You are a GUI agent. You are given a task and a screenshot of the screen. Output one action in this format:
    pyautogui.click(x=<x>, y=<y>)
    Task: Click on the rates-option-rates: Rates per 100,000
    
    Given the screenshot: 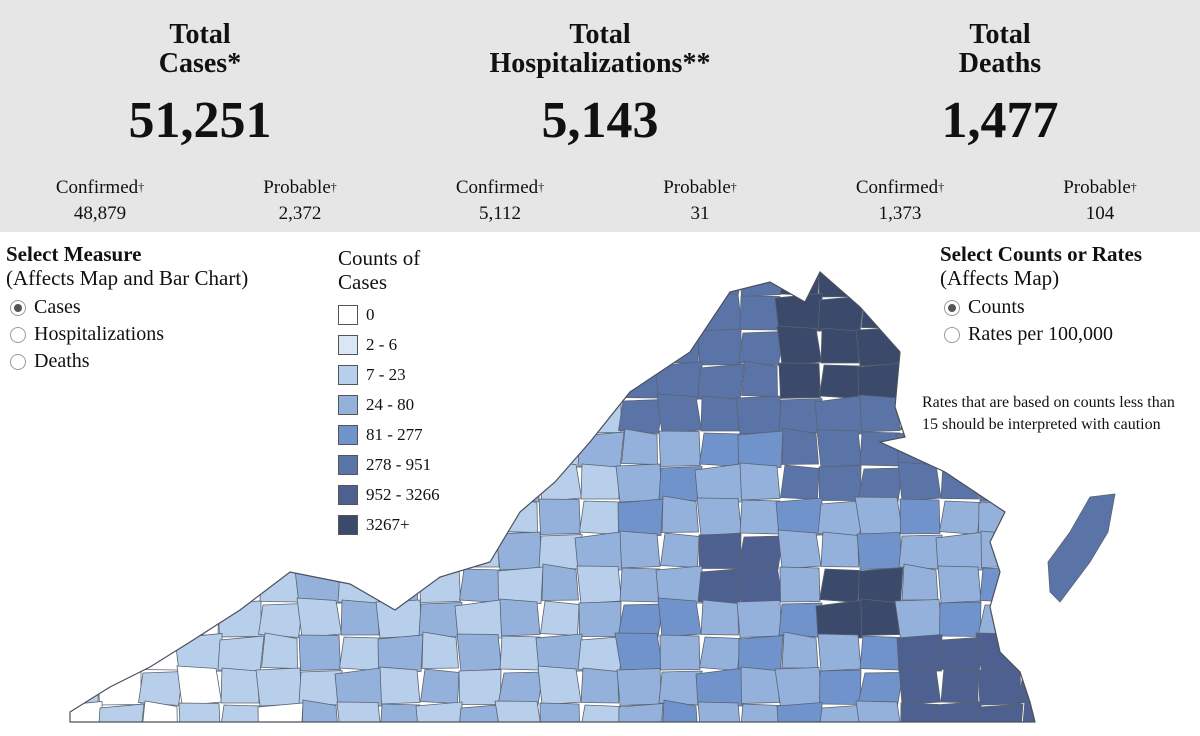 What is the action you would take?
    pyautogui.click(x=1067, y=334)
    